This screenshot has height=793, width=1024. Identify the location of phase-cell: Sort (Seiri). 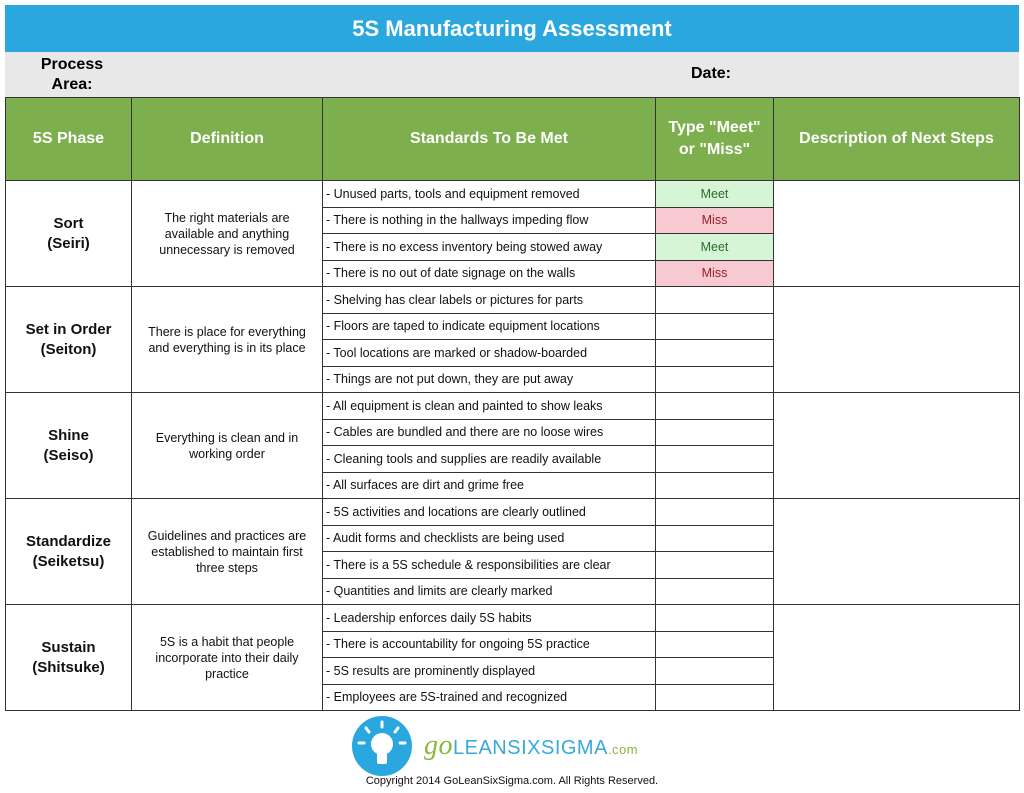
(68, 233).